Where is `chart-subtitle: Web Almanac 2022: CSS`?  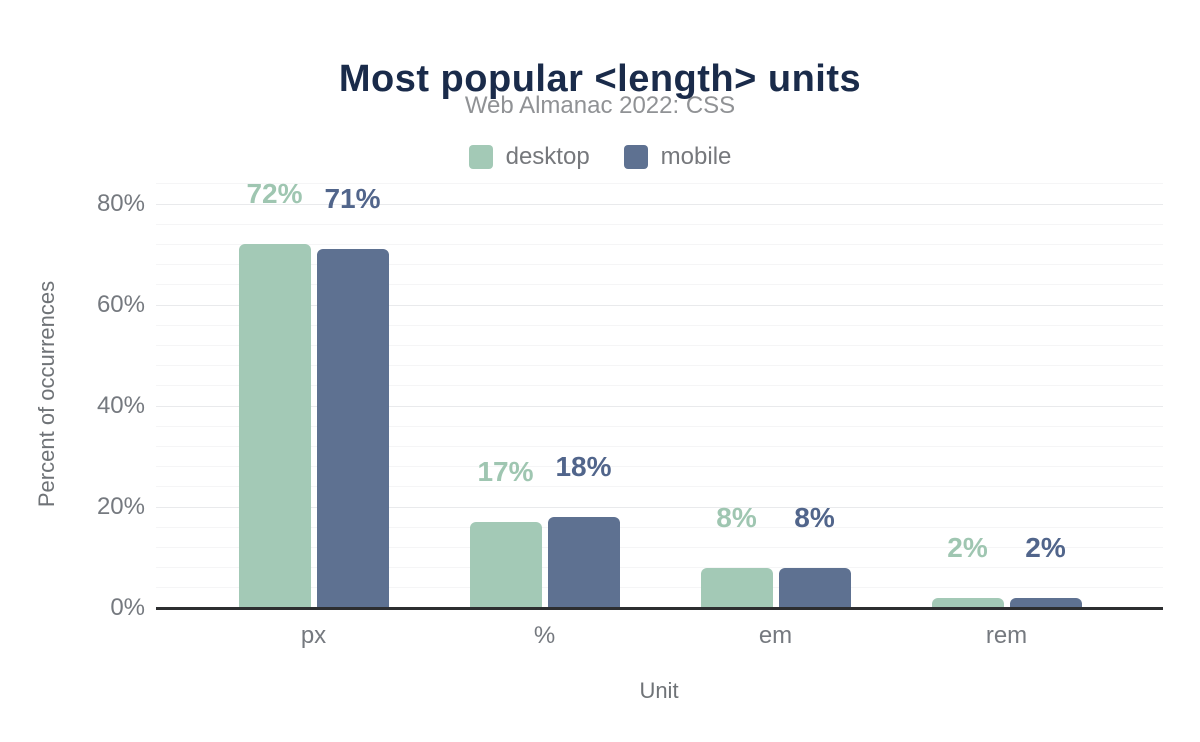
chart-subtitle: Web Almanac 2022: CSS is located at coordinates (600, 105).